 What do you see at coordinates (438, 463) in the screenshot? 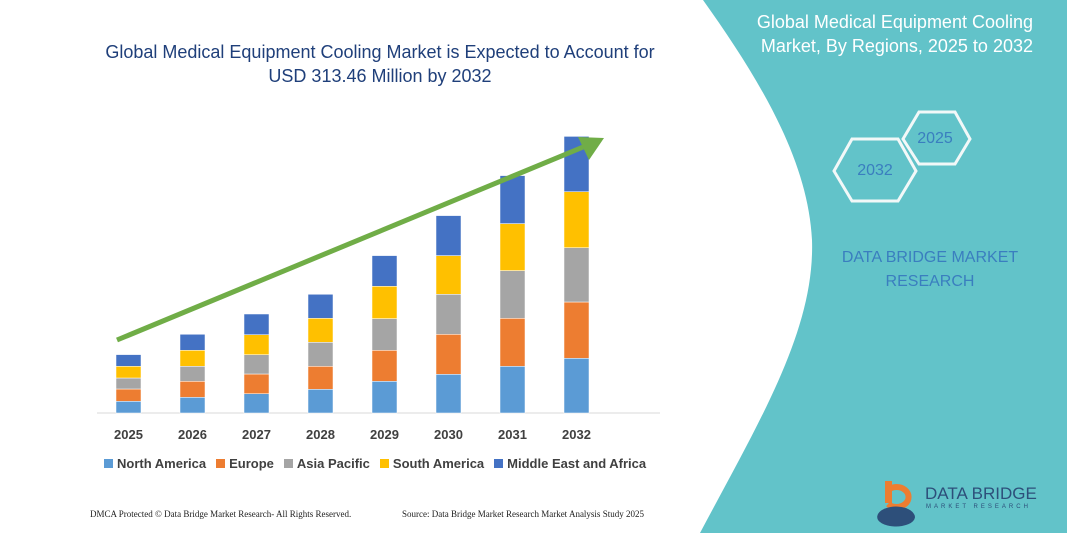
I see `legend-label: South America` at bounding box center [438, 463].